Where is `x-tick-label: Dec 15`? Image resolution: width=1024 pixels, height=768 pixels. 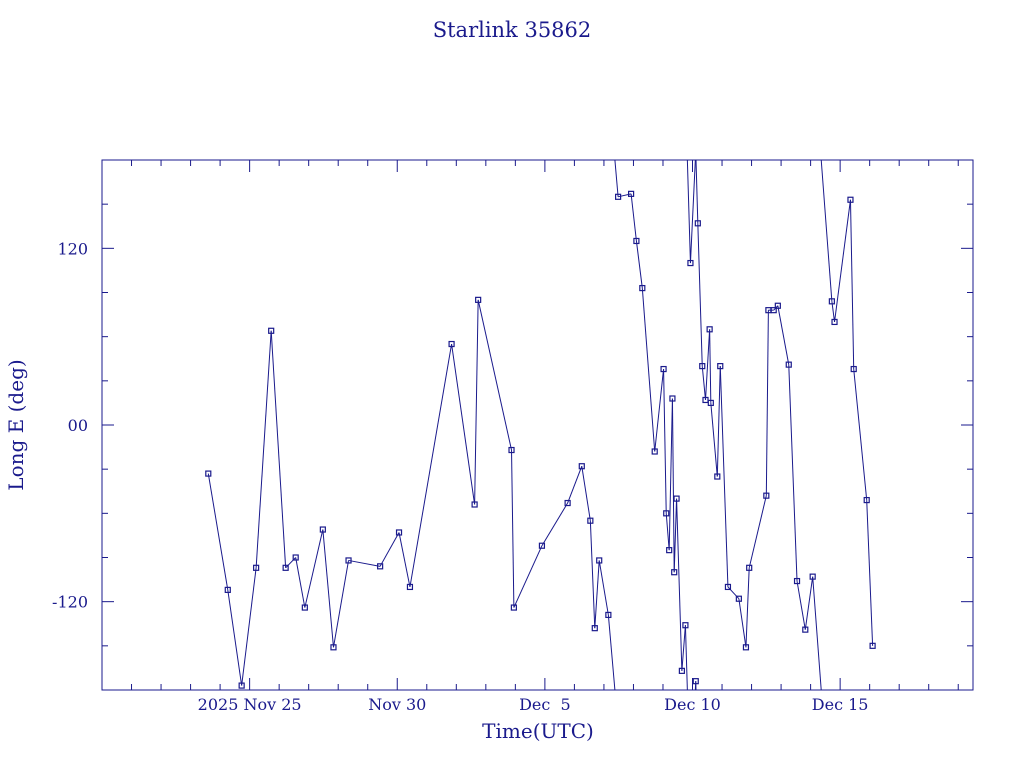
x-tick-label: Dec 15 is located at coordinates (840, 704).